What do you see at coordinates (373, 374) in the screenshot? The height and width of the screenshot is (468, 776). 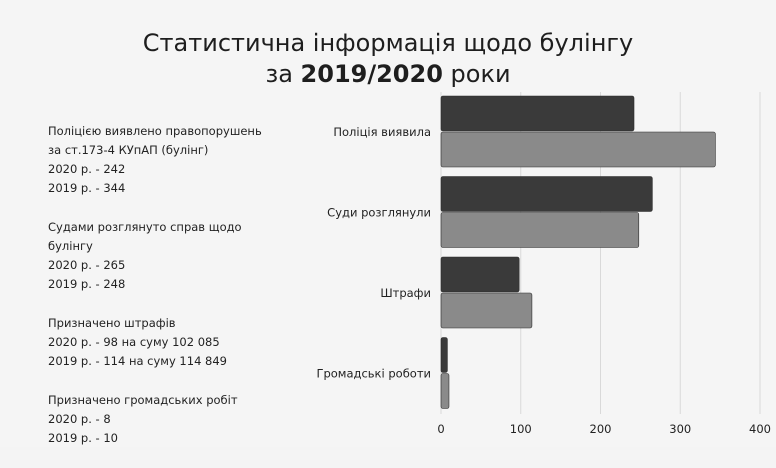 I see `category-label: Громадські роботи` at bounding box center [373, 374].